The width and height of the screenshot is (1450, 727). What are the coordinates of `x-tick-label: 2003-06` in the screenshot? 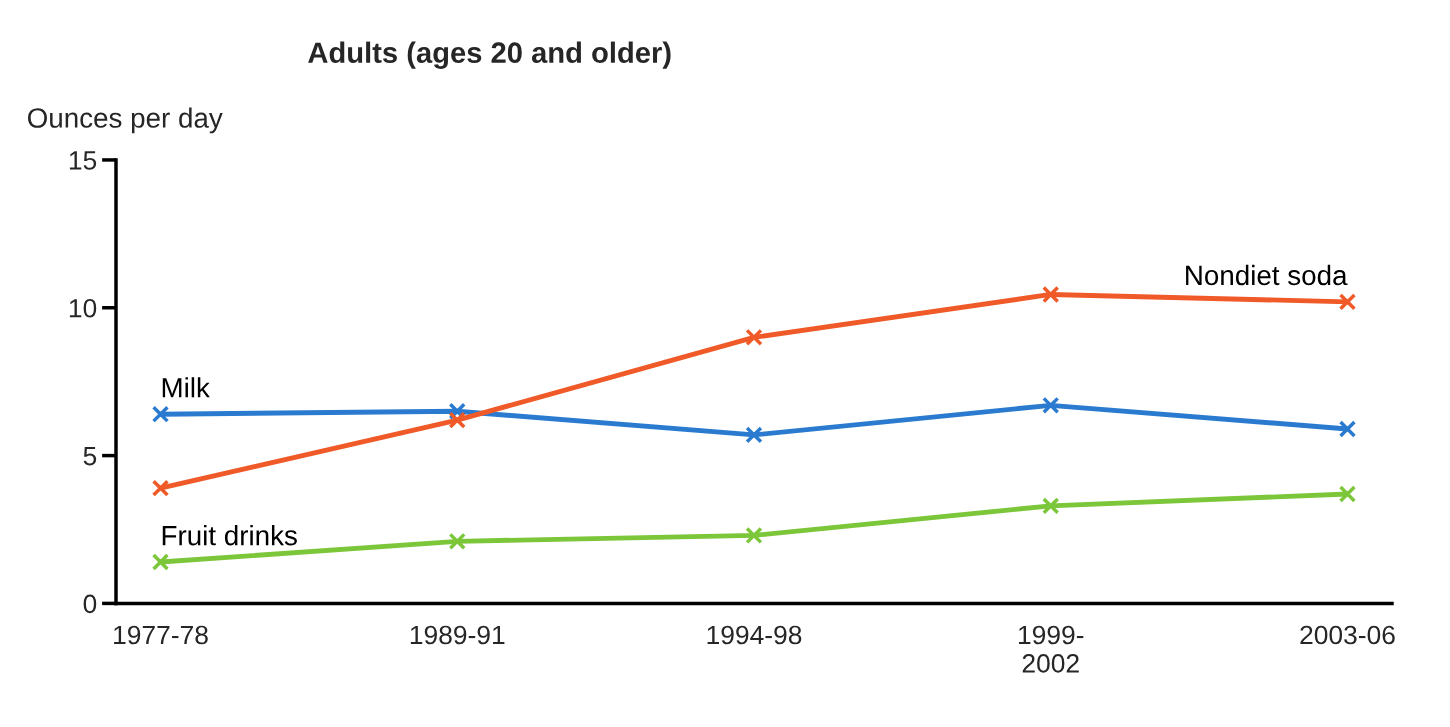 It's located at (1347, 635).